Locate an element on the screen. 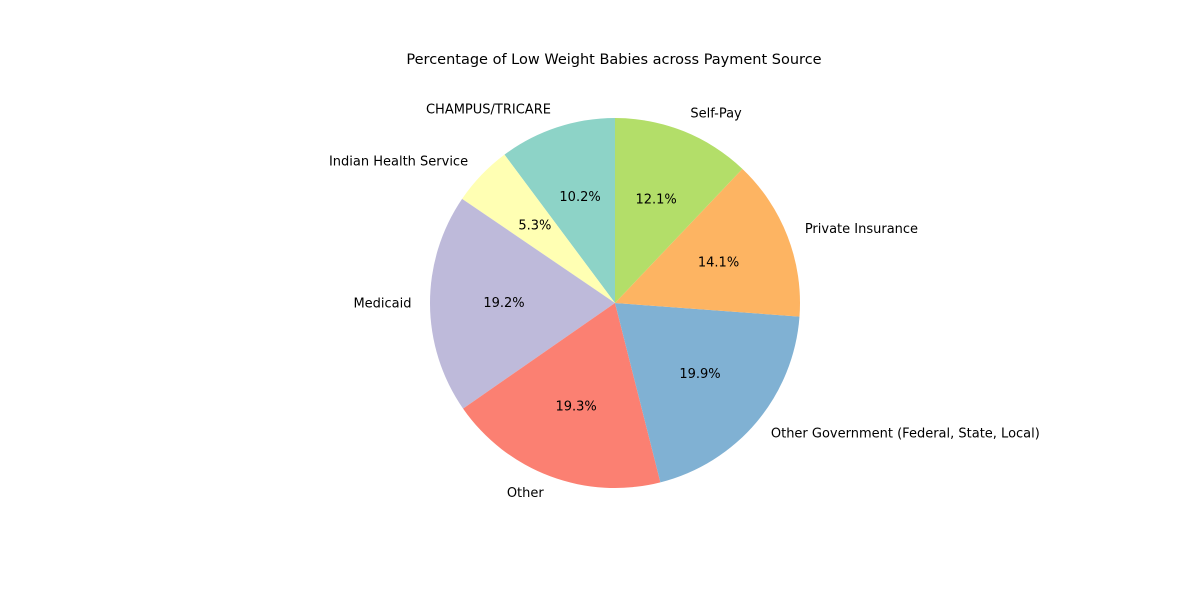 The height and width of the screenshot is (600, 1200). pie-slice-other-government-federal-state-local is located at coordinates (707, 393).